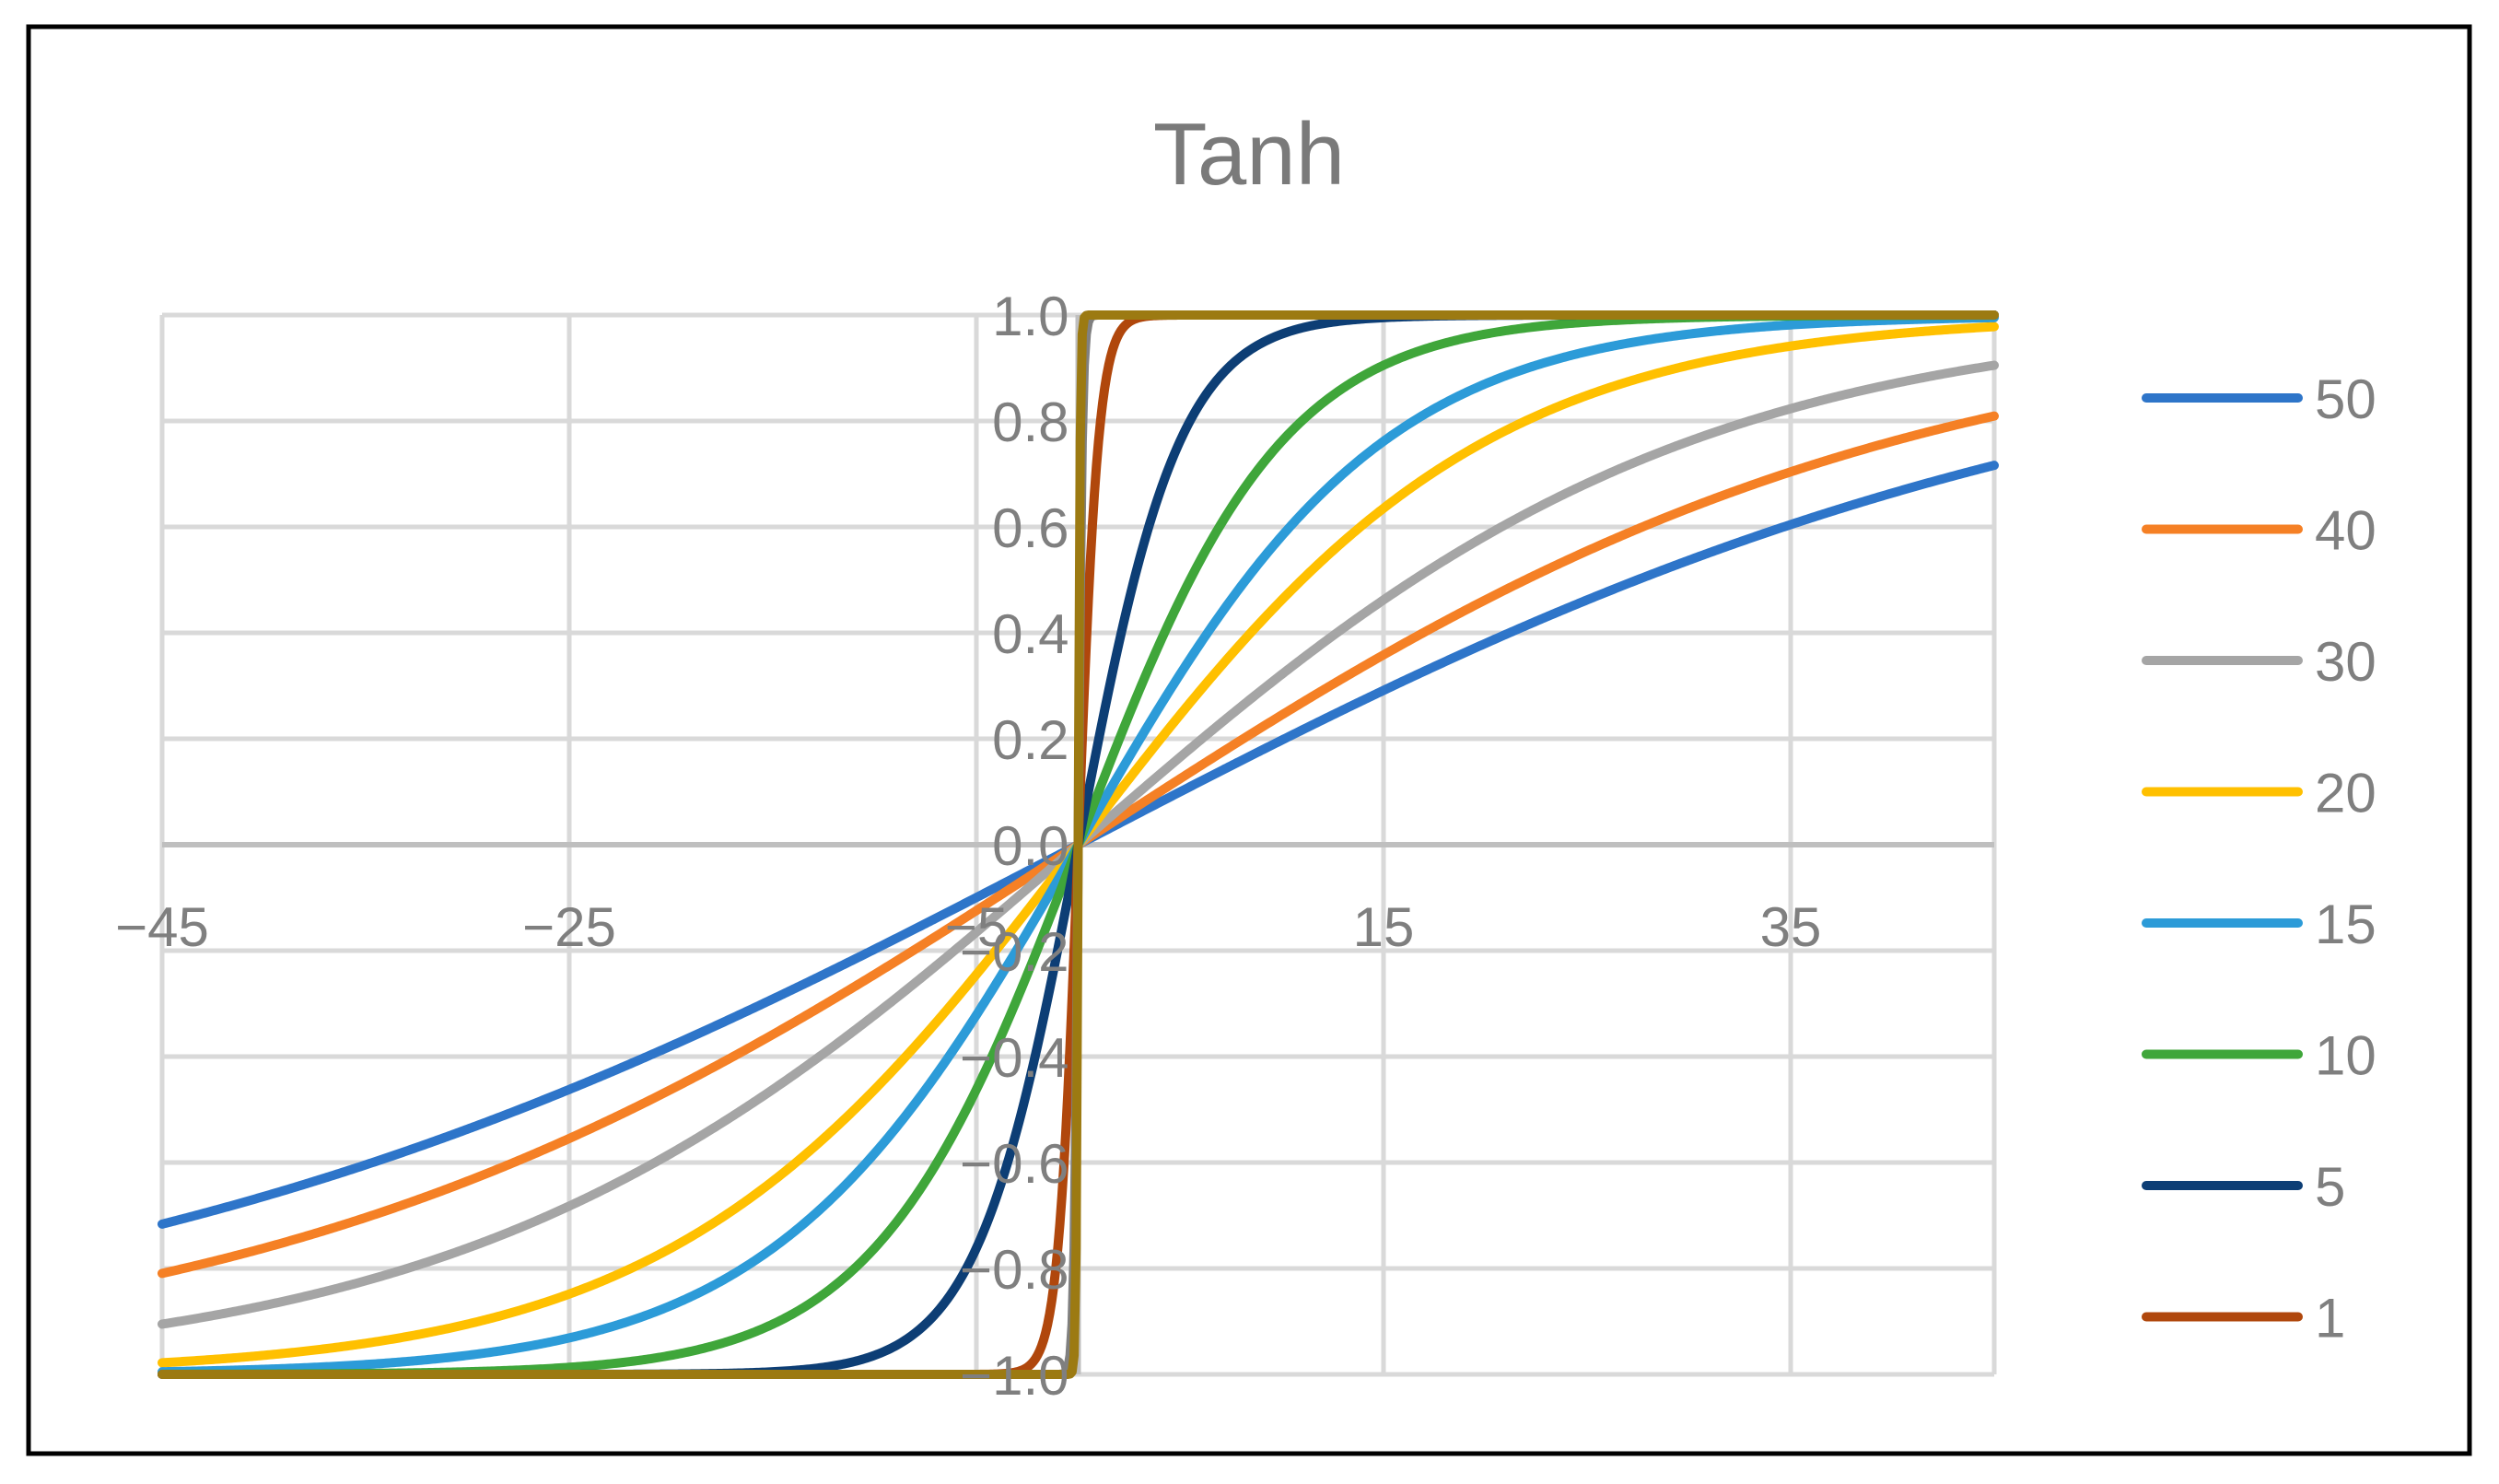 The height and width of the screenshot is (1484, 2499). What do you see at coordinates (2345, 1056) in the screenshot?
I see `legend-label: 10` at bounding box center [2345, 1056].